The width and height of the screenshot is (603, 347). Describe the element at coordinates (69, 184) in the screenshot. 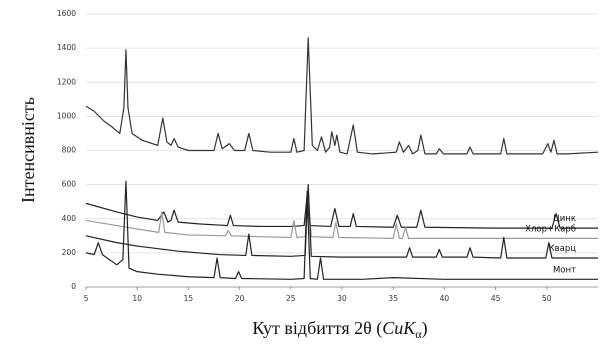

I see `y-tick-label: 600` at that location.